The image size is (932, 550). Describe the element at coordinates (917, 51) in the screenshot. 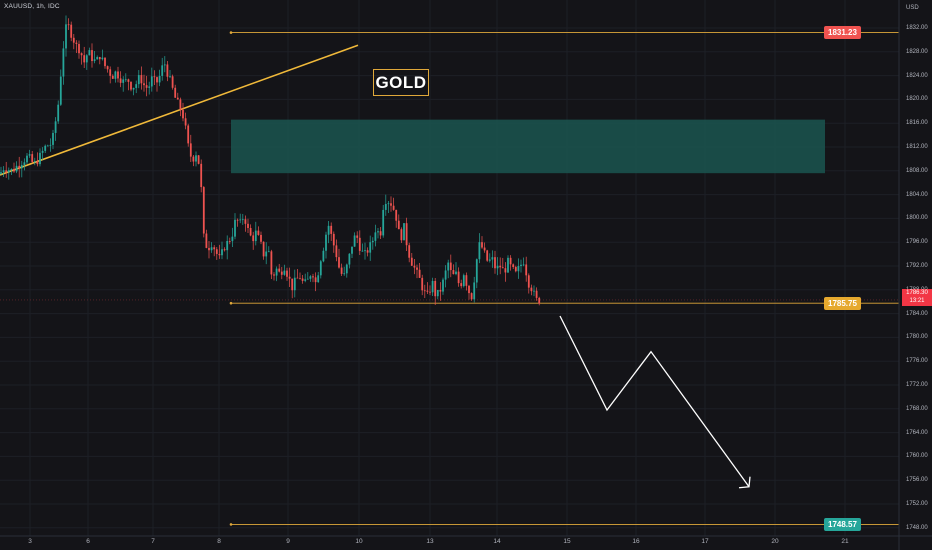

I see `price-tick-label: 1828.00` at that location.